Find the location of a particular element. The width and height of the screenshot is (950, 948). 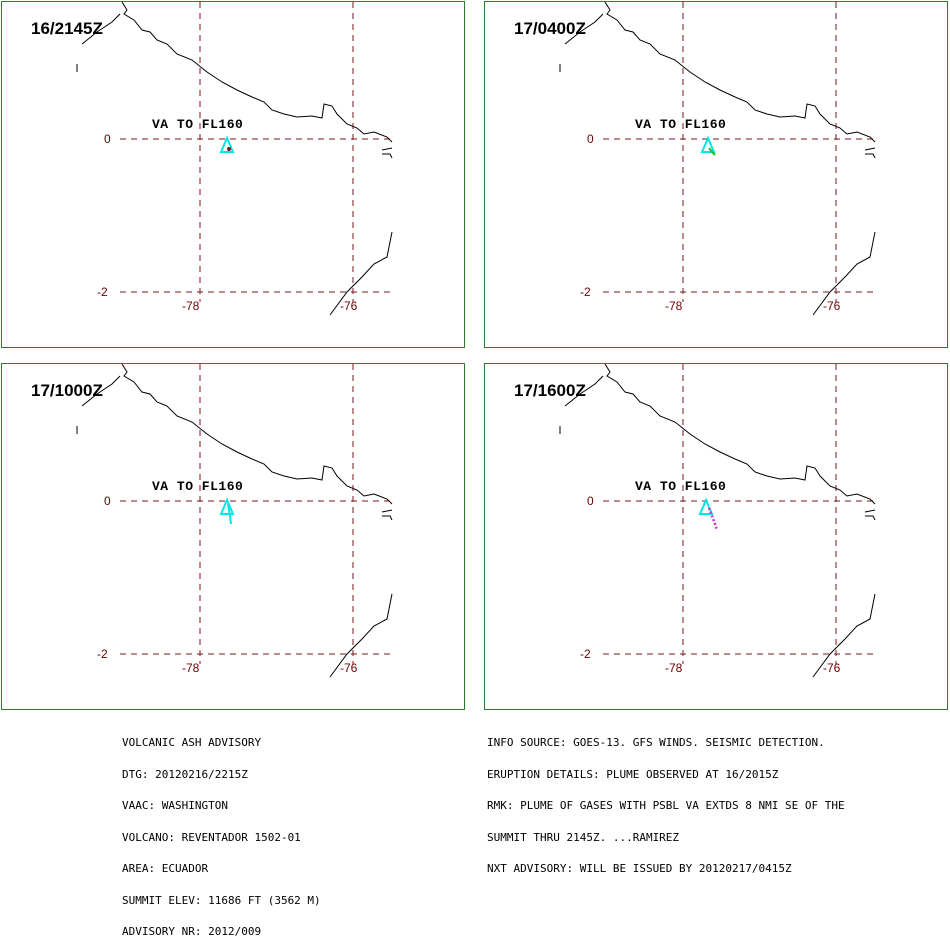

advisory-line: VOLCANIC ASH ADVISORY is located at coordinates (192, 742).